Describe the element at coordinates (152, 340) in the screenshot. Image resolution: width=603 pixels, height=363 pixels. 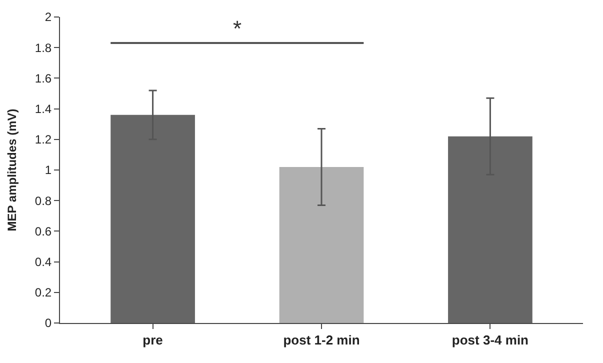
I see `x-tick-label: pre` at that location.